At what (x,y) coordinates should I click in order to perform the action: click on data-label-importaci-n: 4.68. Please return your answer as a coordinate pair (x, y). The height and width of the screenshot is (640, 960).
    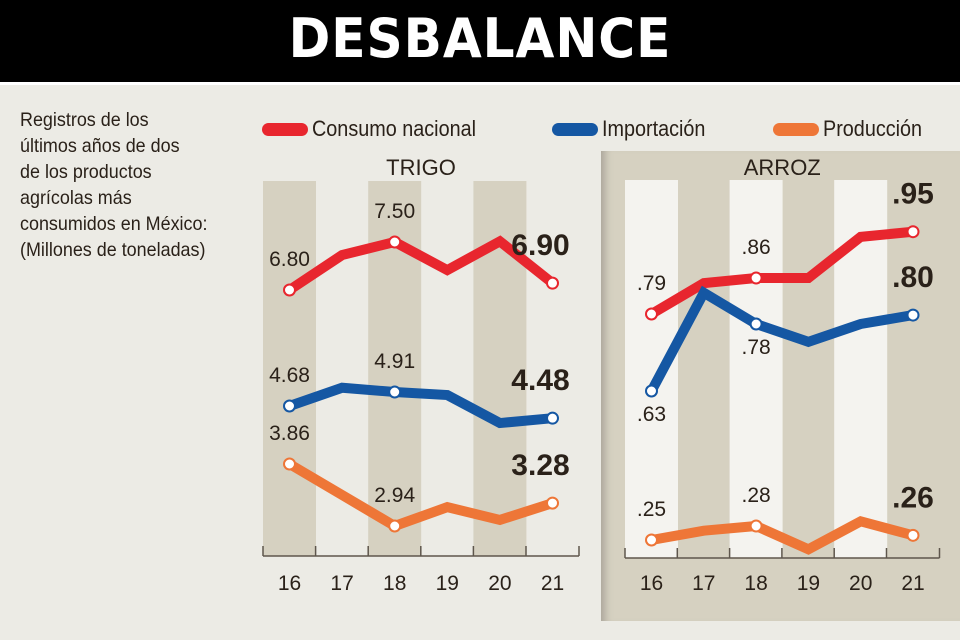
    Looking at the image, I should click on (289, 375).